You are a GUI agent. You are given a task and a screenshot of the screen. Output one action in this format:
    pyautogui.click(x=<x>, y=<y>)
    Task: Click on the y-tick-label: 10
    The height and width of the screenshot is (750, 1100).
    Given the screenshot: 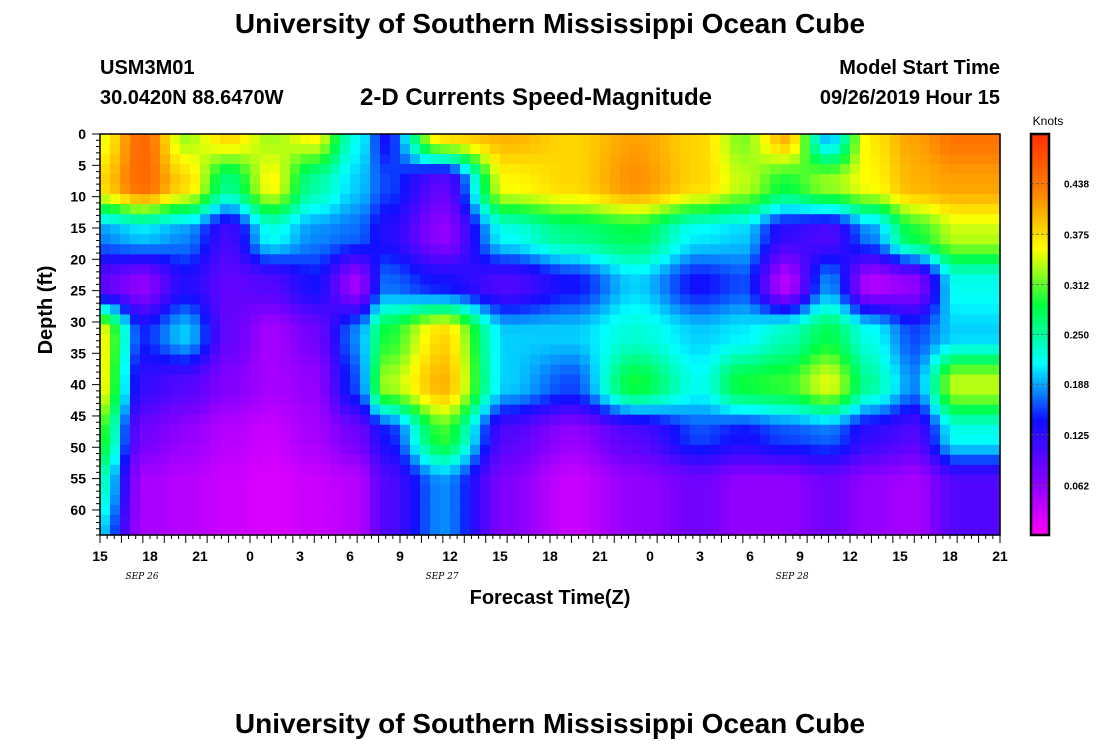 What is the action you would take?
    pyautogui.click(x=78, y=197)
    